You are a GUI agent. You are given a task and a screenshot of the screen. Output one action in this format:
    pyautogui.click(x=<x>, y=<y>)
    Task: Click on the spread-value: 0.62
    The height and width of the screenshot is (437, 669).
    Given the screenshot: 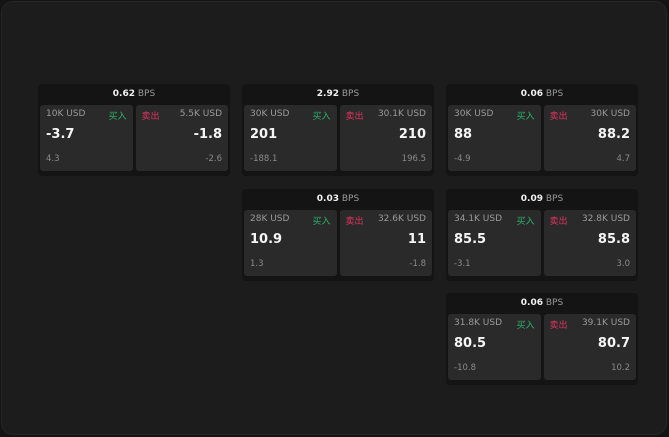 What is the action you would take?
    pyautogui.click(x=123, y=94)
    